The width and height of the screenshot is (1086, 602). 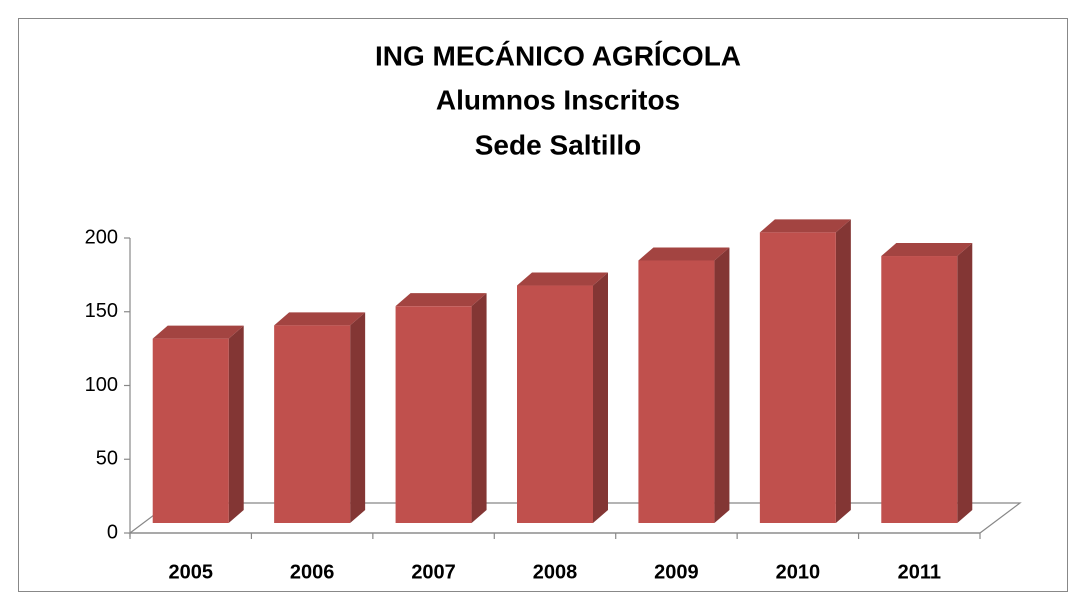 I want to click on x-tick-label: 2008, so click(x=555, y=572).